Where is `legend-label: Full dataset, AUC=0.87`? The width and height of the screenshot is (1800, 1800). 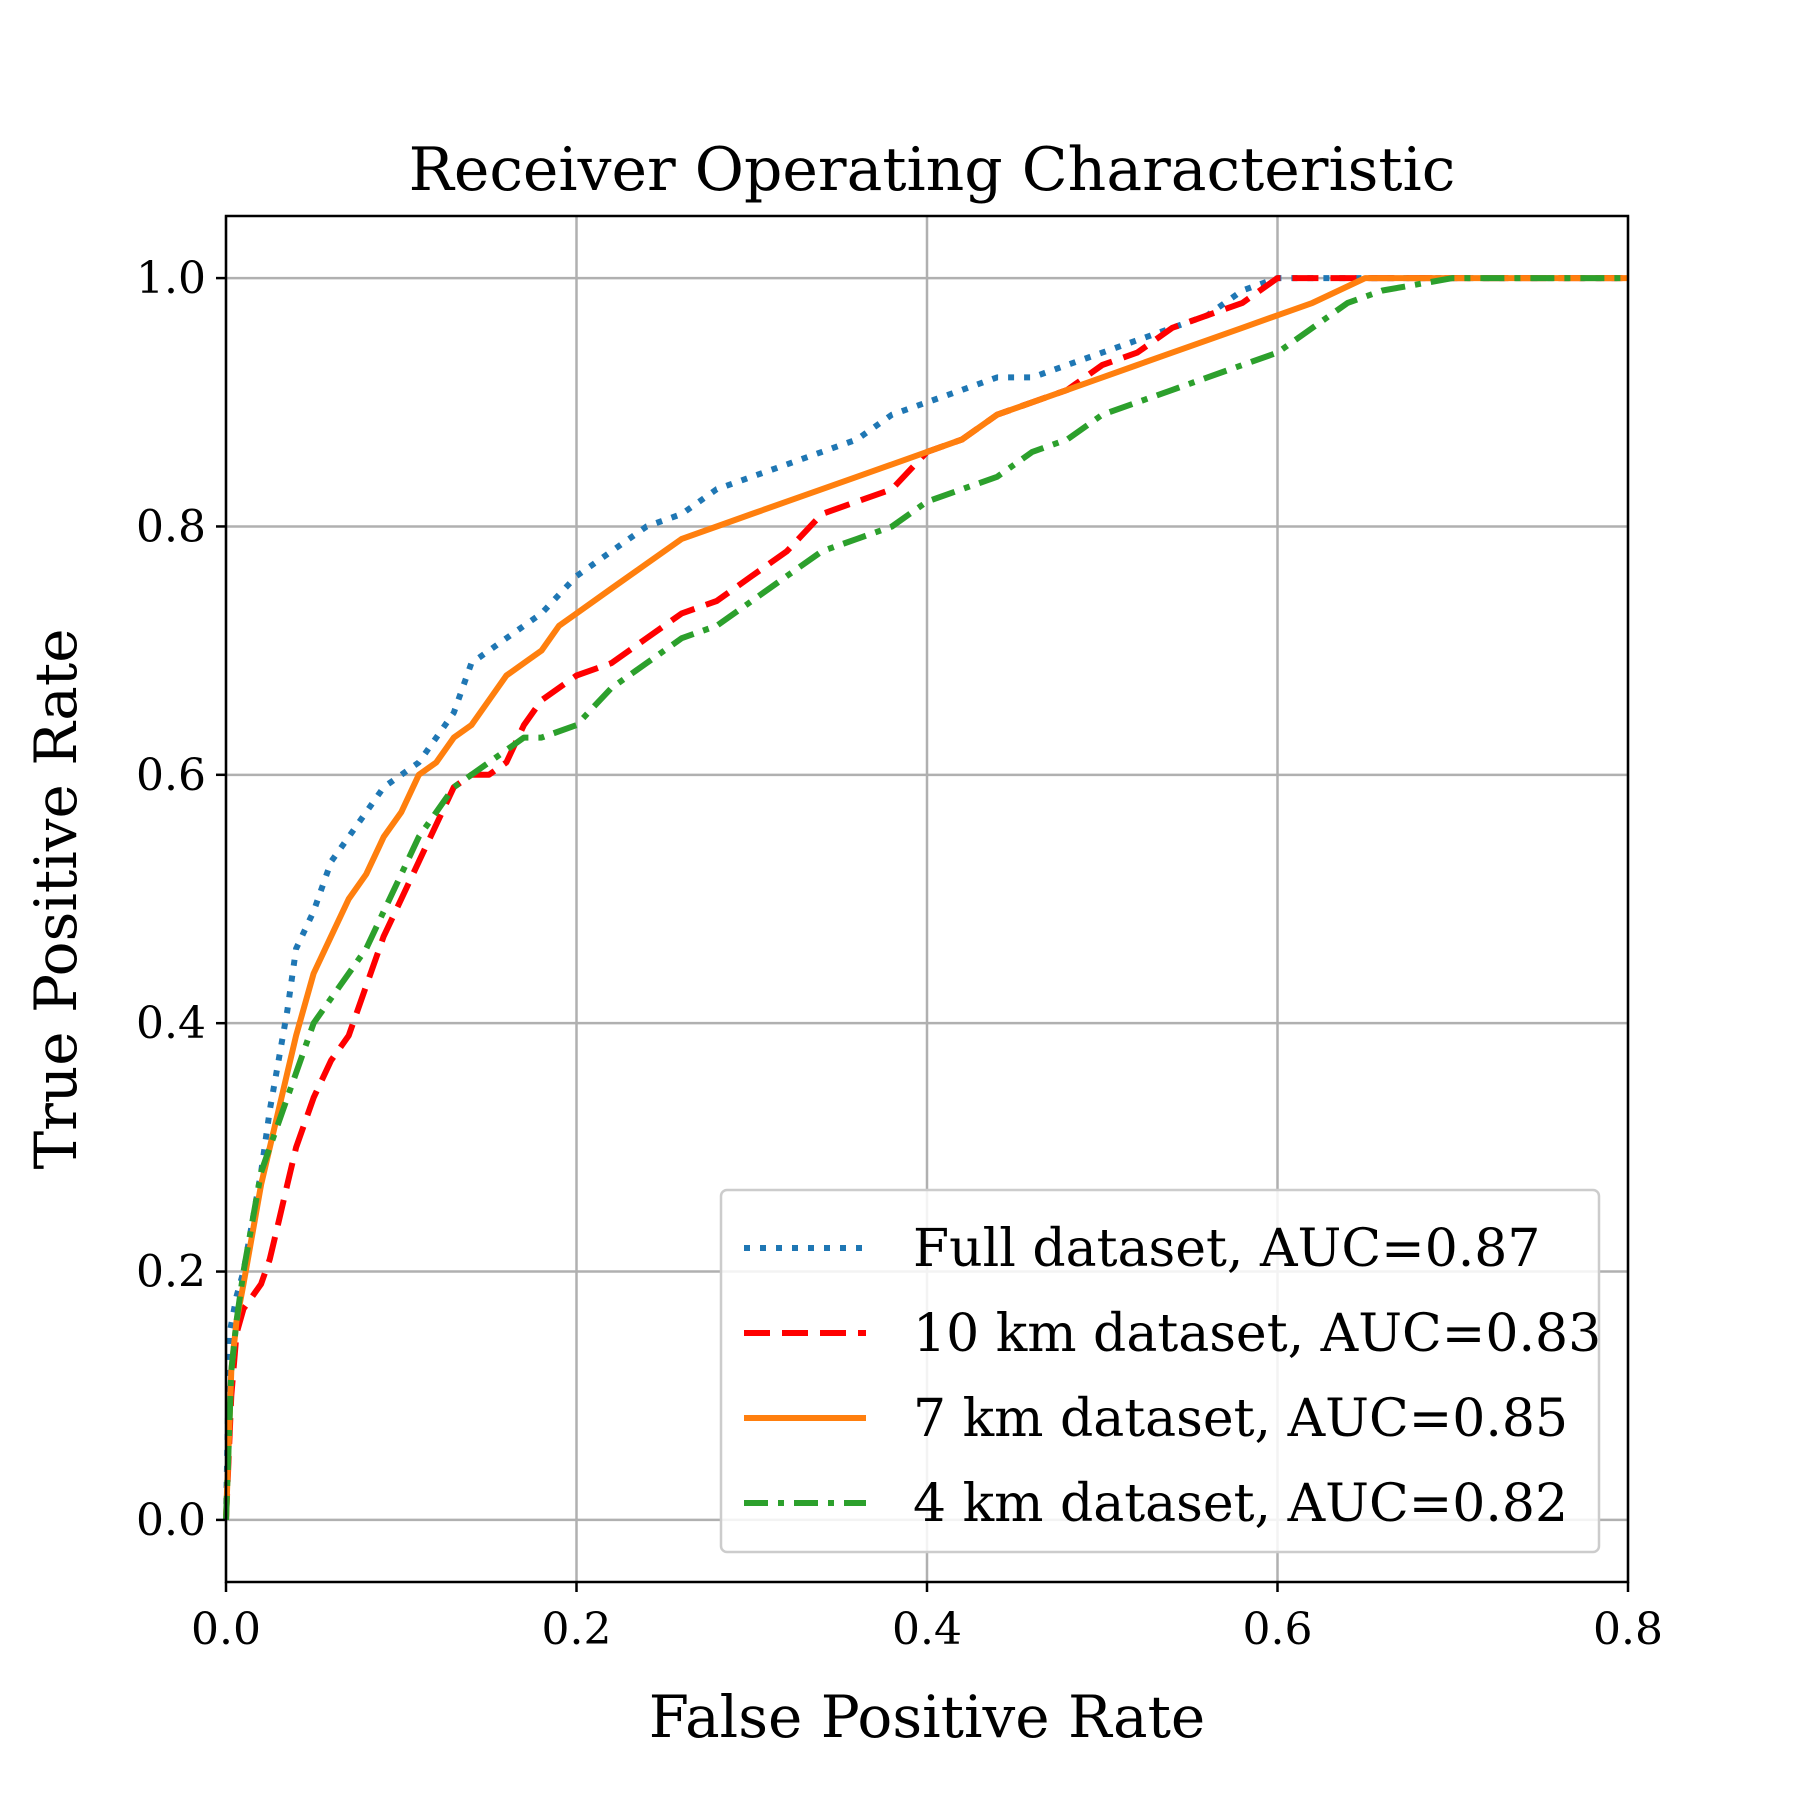 legend-label: Full dataset, AUC=0.87 is located at coordinates (1226, 1249).